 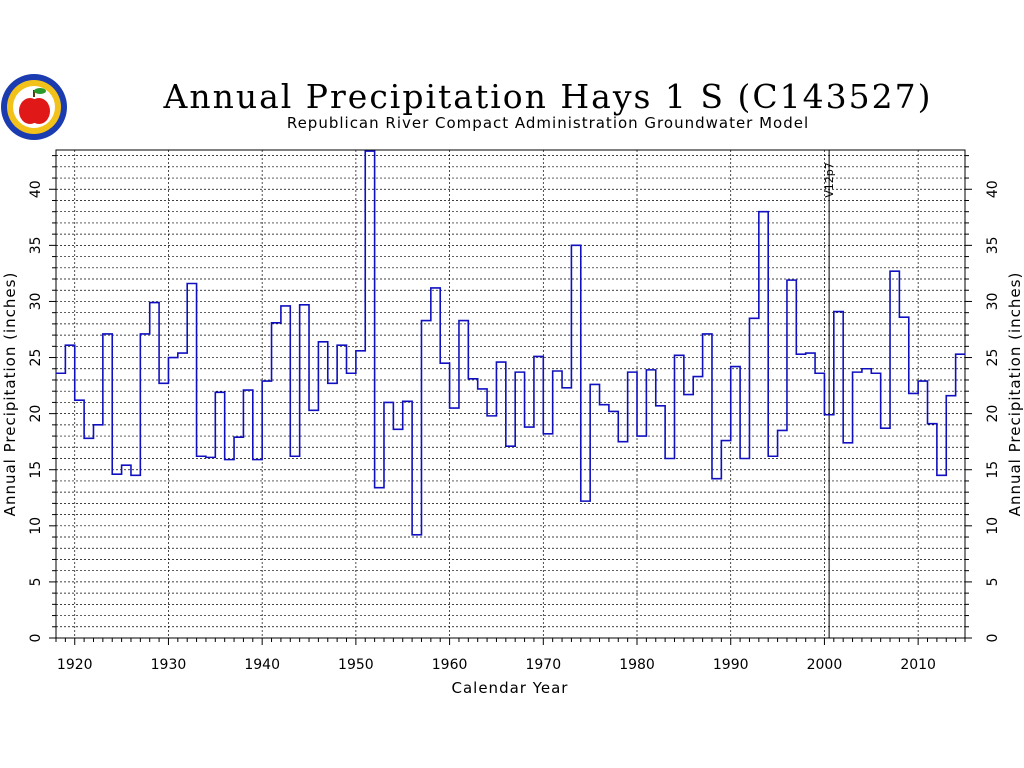 What do you see at coordinates (993, 638) in the screenshot?
I see `y-tick-label-right: 0` at bounding box center [993, 638].